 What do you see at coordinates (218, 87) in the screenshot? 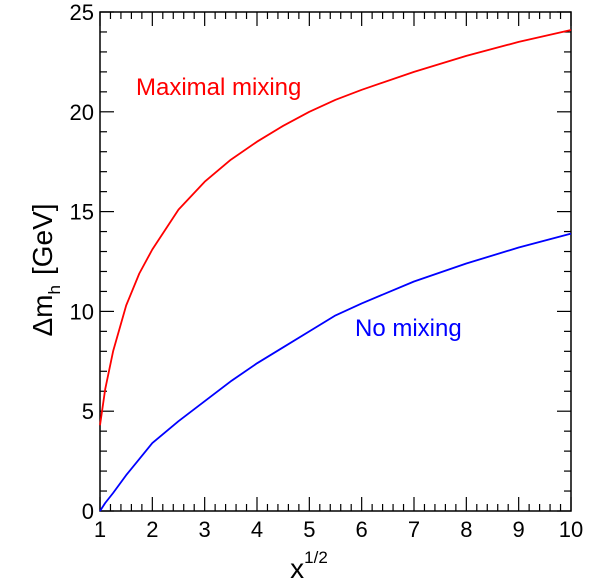
I see `annotation-maximal-mixing: Maximal mixing` at bounding box center [218, 87].